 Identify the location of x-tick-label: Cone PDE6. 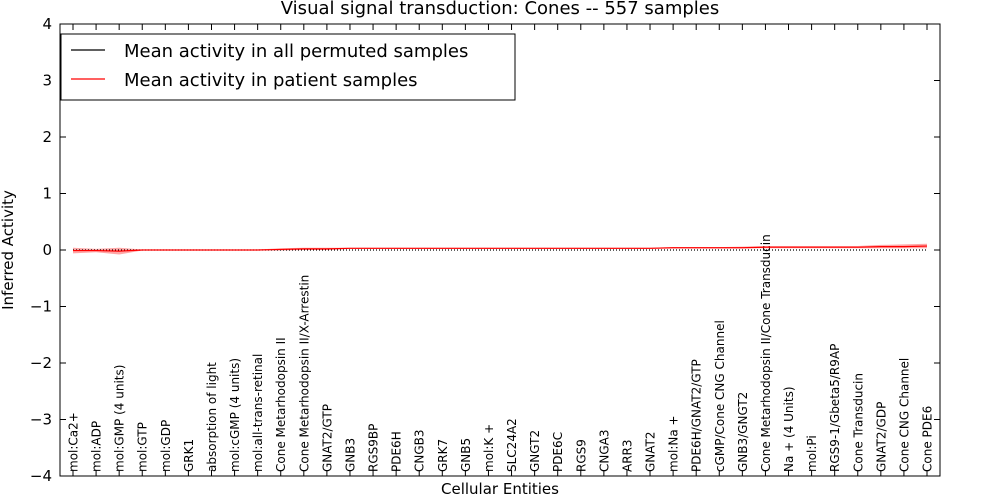
(928, 439).